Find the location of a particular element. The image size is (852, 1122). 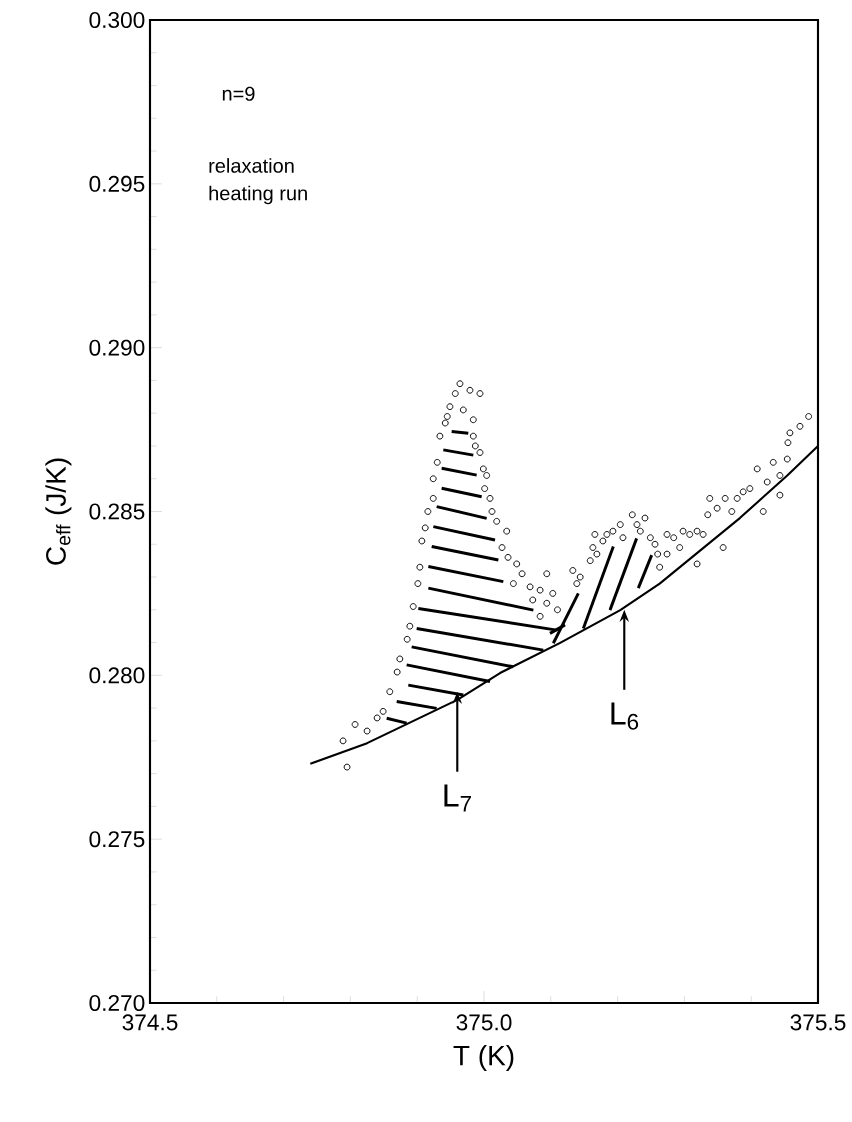

y-tick-label: 0.290 is located at coordinates (117, 347).